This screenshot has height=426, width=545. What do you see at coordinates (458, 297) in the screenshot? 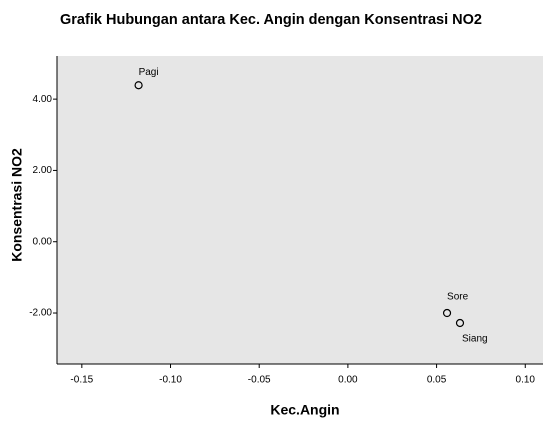
I see `point-label: Sore` at bounding box center [458, 297].